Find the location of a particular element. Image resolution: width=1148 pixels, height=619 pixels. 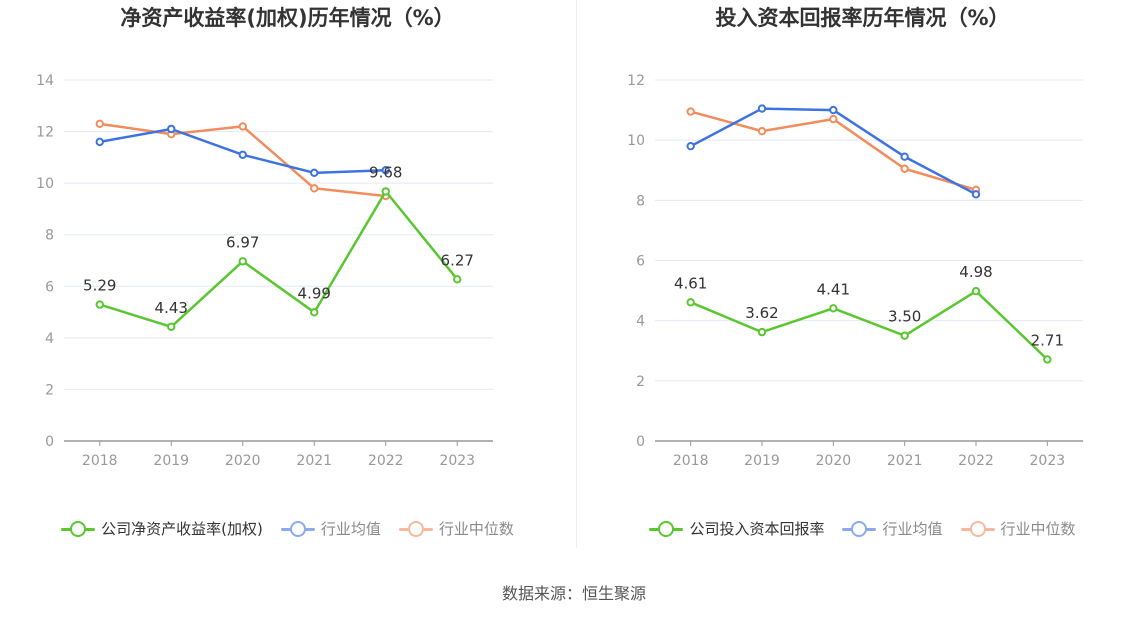

data-label: 3.62 is located at coordinates (761, 313).